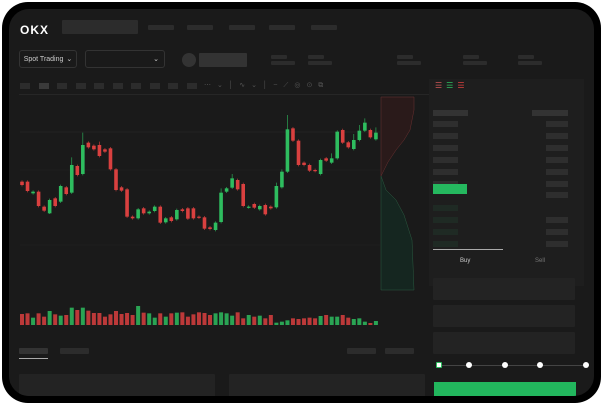 This screenshot has width=603, height=405. Describe the element at coordinates (465, 261) in the screenshot. I see `buy-tab: Buy` at that location.